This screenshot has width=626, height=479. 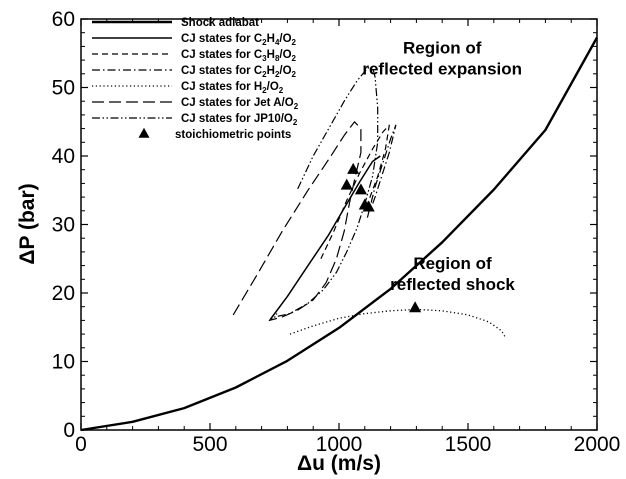 I want to click on legend-label: CJ states for H2/O2, so click(x=232, y=88).